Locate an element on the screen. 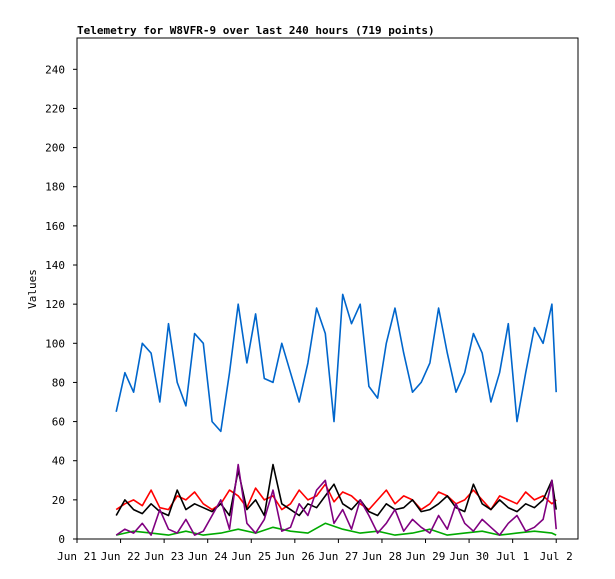  x-tick-label: Jul 1 is located at coordinates (512, 556).